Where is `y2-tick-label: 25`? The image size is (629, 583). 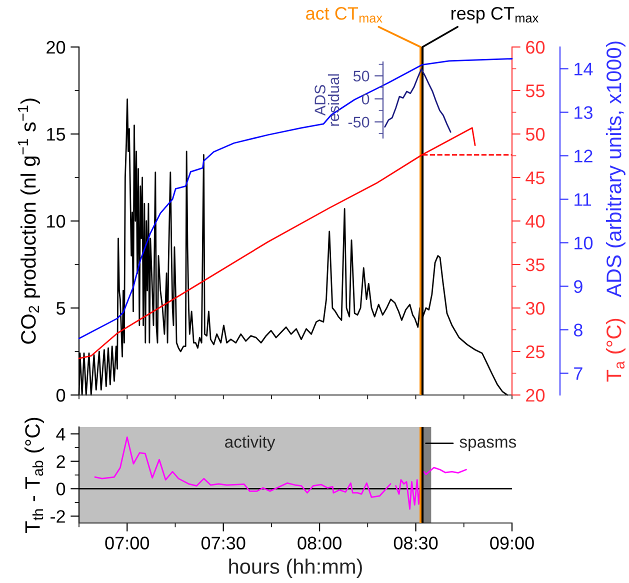
y2-tick-label: 25 is located at coordinates (535, 351).